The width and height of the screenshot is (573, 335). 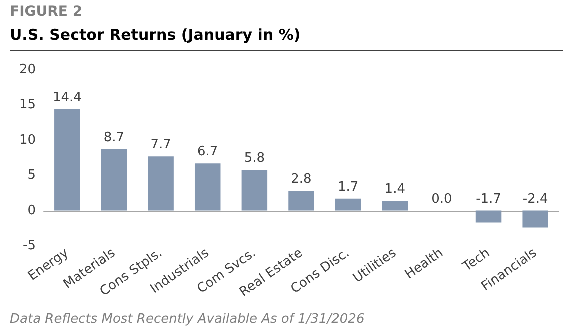 I want to click on data-label: 0.0, so click(x=442, y=199).